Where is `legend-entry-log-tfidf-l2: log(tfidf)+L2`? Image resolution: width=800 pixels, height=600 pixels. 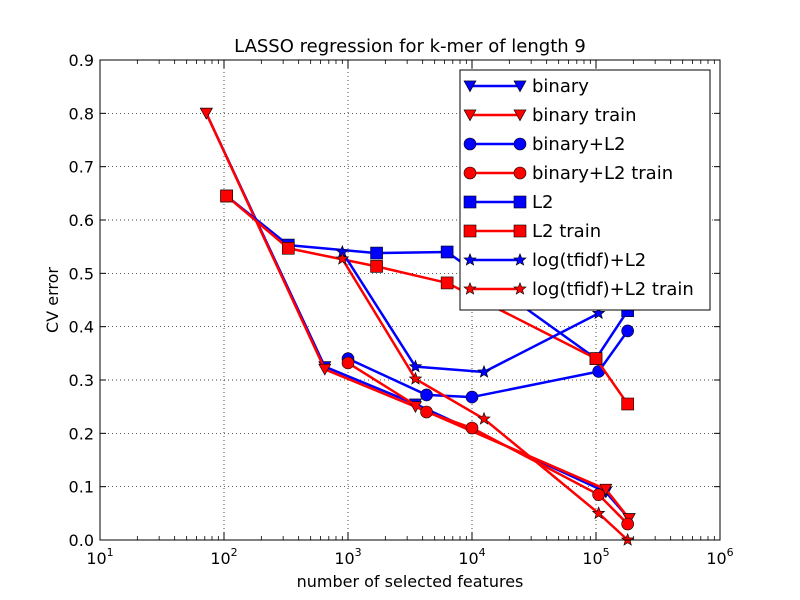 legend-entry-log-tfidf-l2: log(tfidf)+L2 is located at coordinates (554, 260).